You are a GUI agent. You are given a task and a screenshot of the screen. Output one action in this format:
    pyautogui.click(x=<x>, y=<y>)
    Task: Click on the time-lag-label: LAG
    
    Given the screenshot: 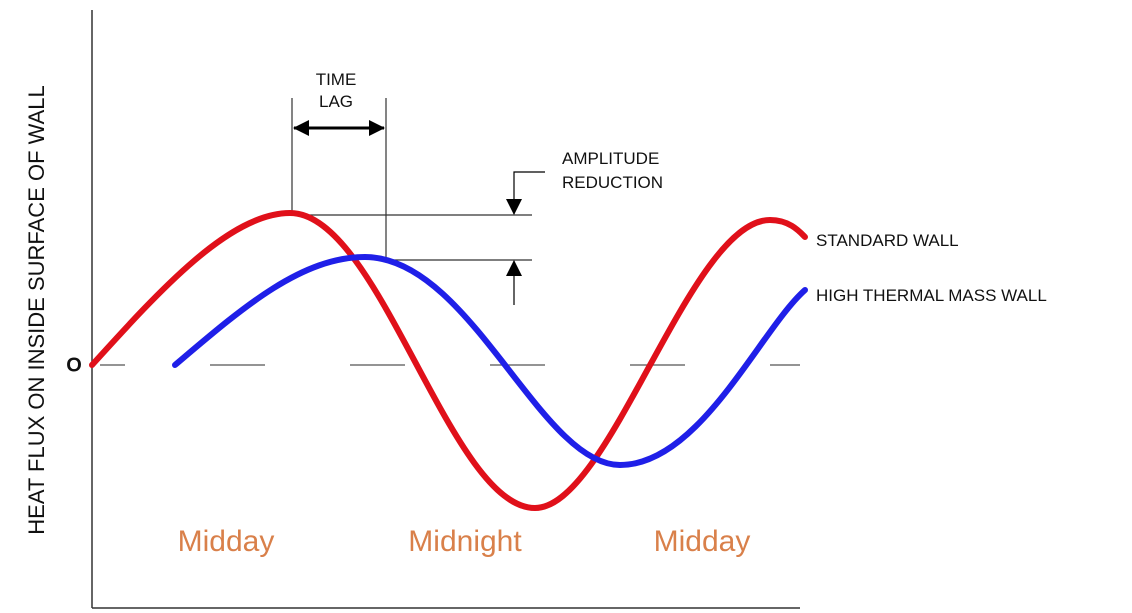 What is the action you would take?
    pyautogui.click(x=336, y=101)
    